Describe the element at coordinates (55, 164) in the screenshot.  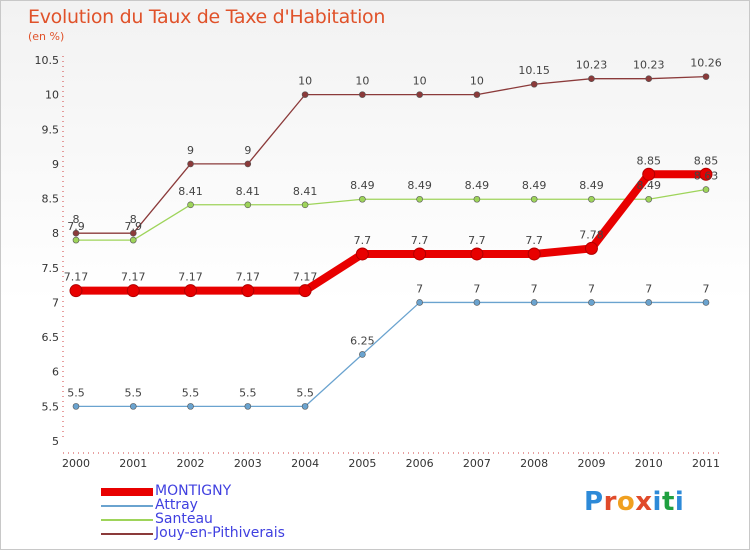
I see `y-tick-label: 9` at that location.